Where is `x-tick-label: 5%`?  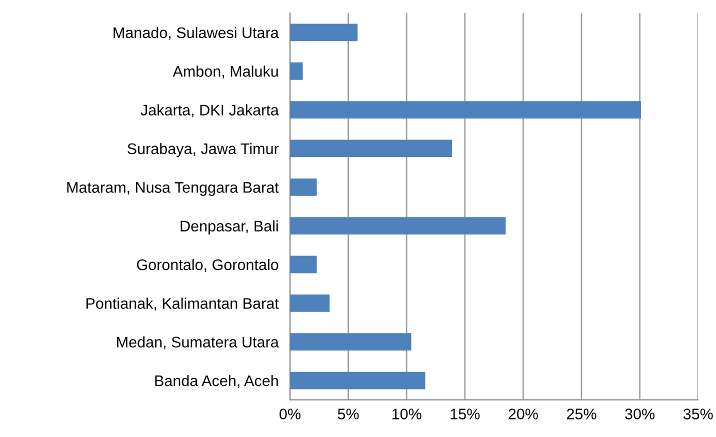
x-tick-label: 5% is located at coordinates (348, 414).